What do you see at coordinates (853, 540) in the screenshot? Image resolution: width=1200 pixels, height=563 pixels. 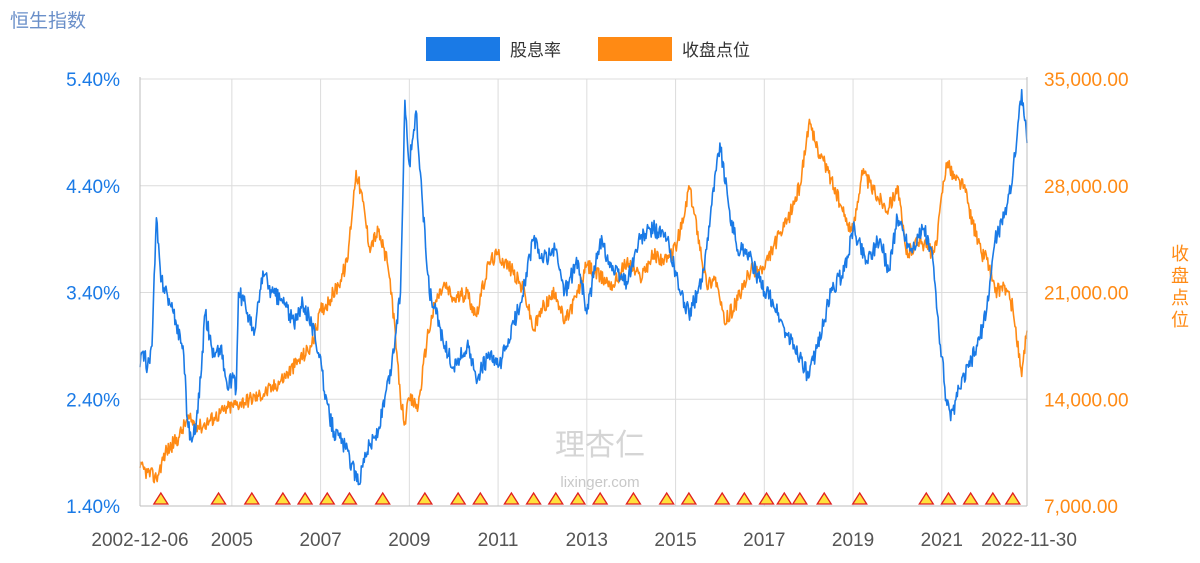 I see `x-tick-label: 2019` at bounding box center [853, 540].